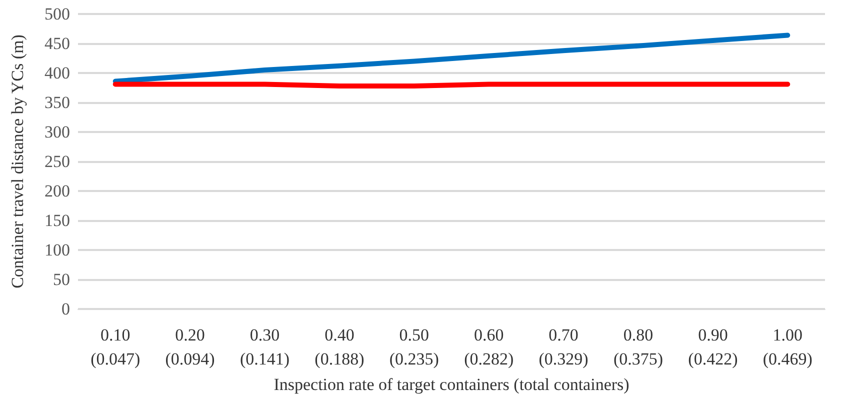  What do you see at coordinates (414, 347) in the screenshot?
I see `x-tick-label: 0.50 (0.235)` at bounding box center [414, 347].